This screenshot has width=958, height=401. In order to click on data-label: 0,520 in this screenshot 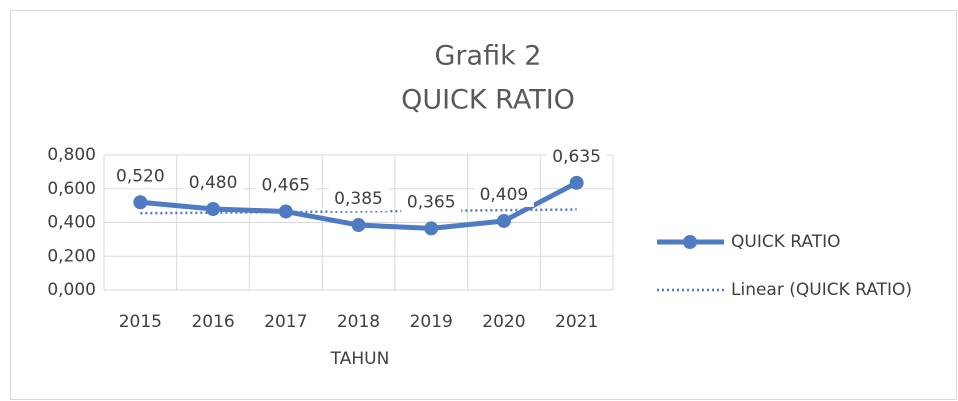, I will do `click(140, 176)`.